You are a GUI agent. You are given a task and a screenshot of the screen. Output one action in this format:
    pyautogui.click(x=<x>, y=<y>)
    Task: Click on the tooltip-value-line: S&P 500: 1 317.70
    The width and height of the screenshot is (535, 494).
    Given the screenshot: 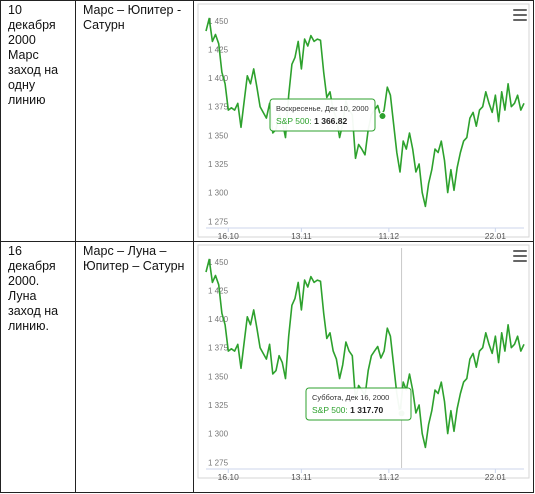 What is the action you would take?
    pyautogui.click(x=347, y=410)
    